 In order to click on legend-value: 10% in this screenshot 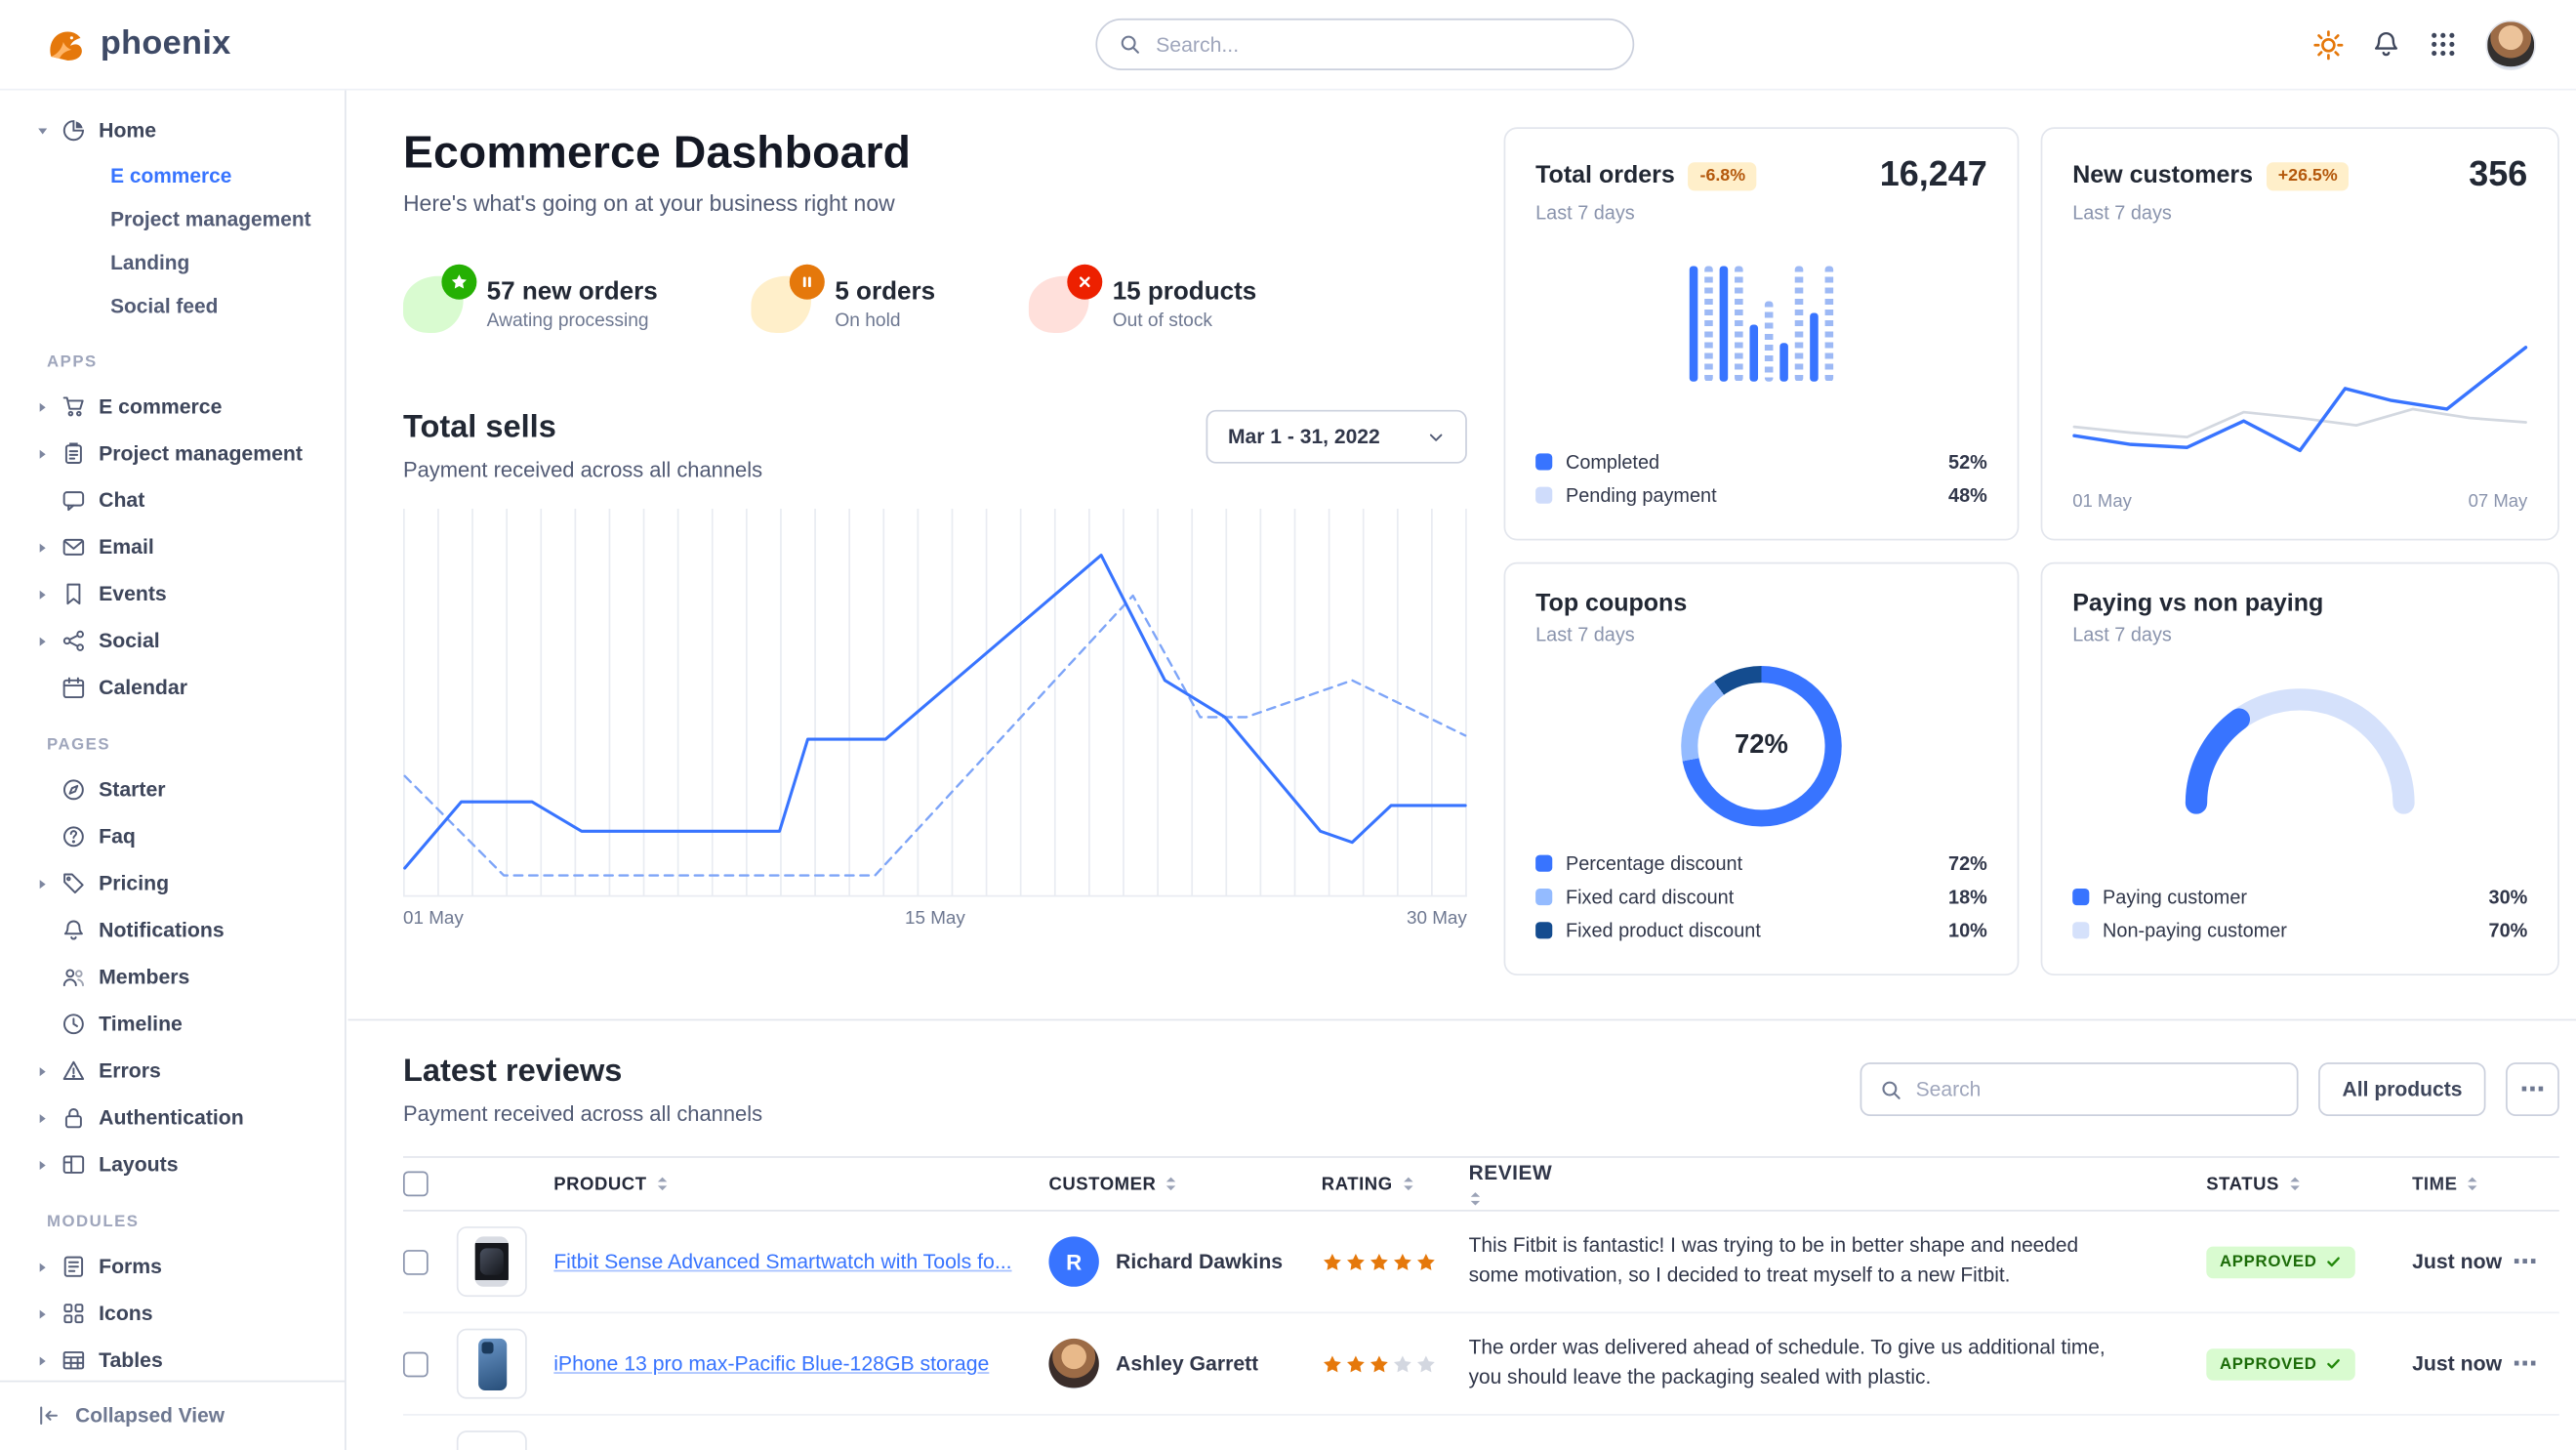, I will do `click(1967, 930)`.